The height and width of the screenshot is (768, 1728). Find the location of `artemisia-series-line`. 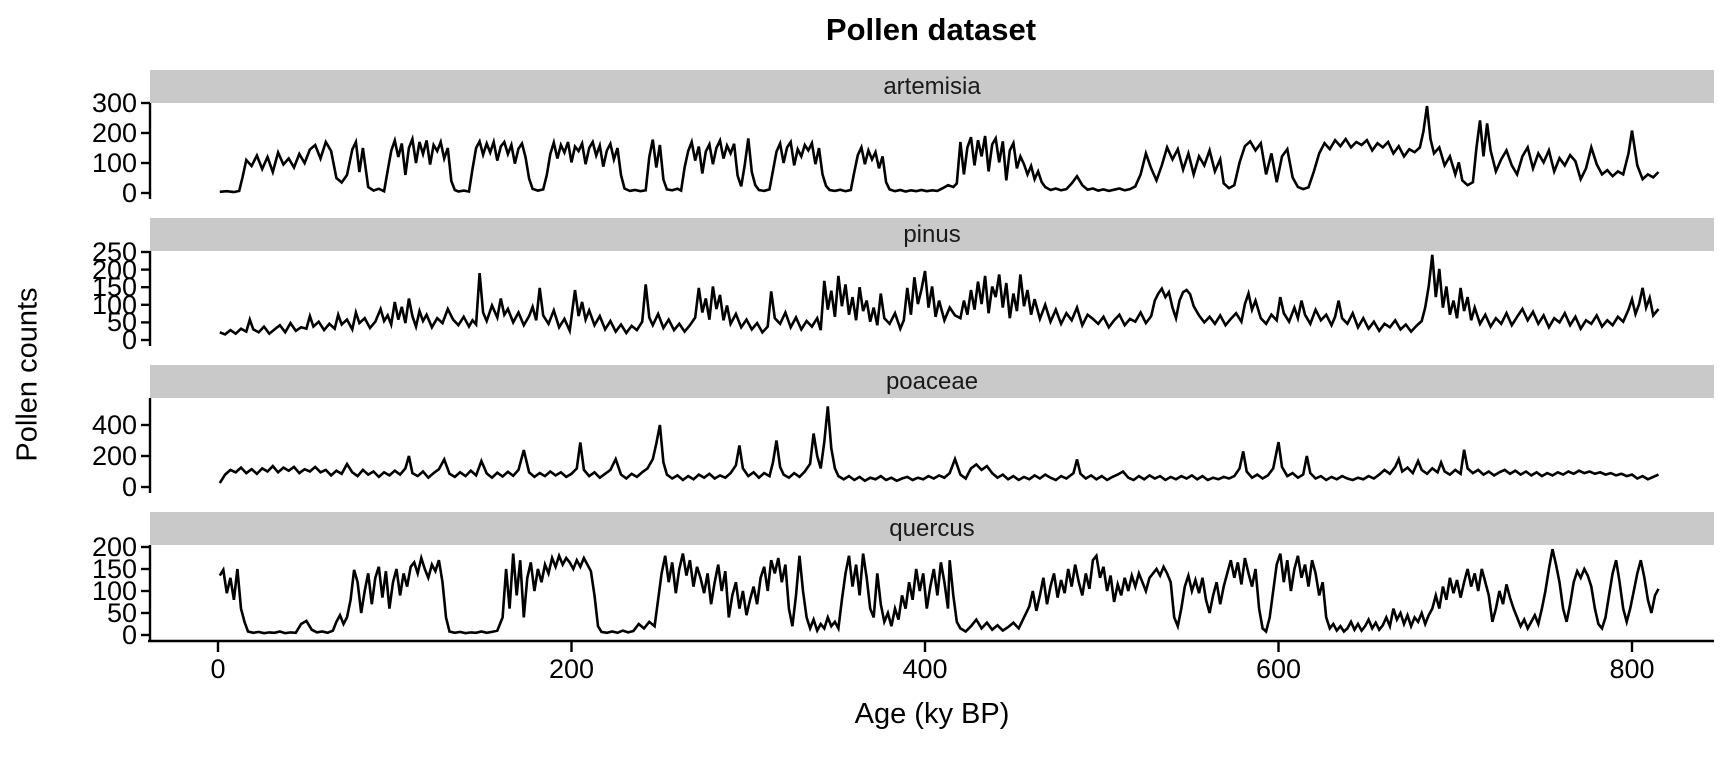

artemisia-series-line is located at coordinates (939, 149).